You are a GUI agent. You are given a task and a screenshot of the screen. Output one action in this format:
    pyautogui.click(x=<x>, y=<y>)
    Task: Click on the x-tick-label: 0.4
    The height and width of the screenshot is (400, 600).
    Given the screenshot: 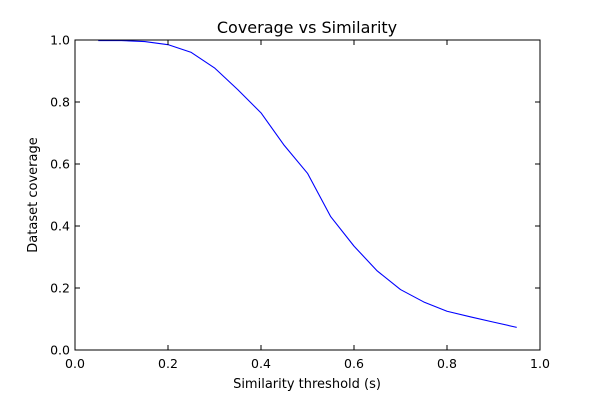 What is the action you would take?
    pyautogui.click(x=261, y=363)
    